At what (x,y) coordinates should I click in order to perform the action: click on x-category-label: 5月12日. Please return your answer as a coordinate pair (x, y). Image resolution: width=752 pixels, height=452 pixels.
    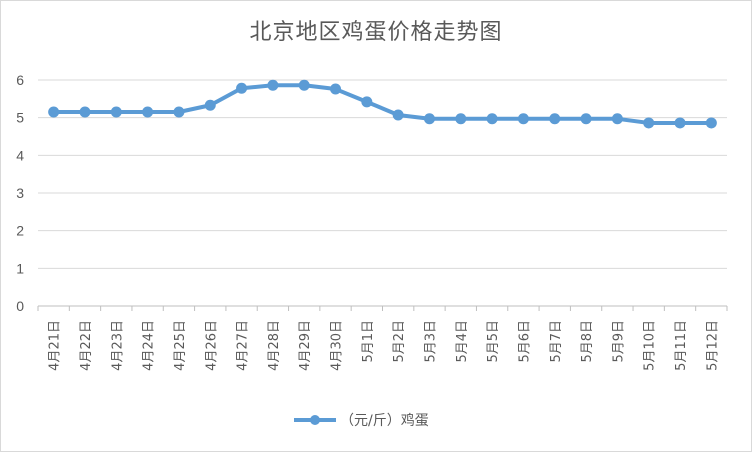
    Looking at the image, I should click on (712, 345).